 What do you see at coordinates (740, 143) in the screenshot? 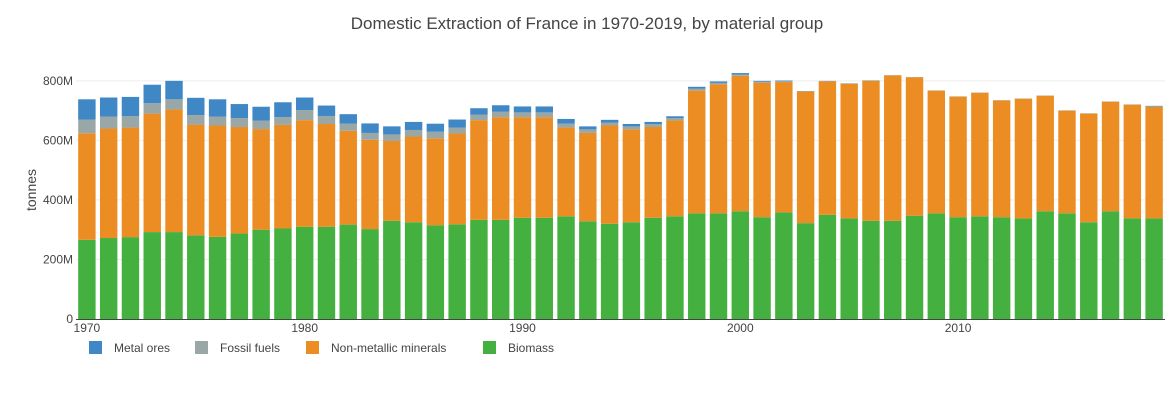
I see `bar-non-metallic-minerals-2000` at bounding box center [740, 143].